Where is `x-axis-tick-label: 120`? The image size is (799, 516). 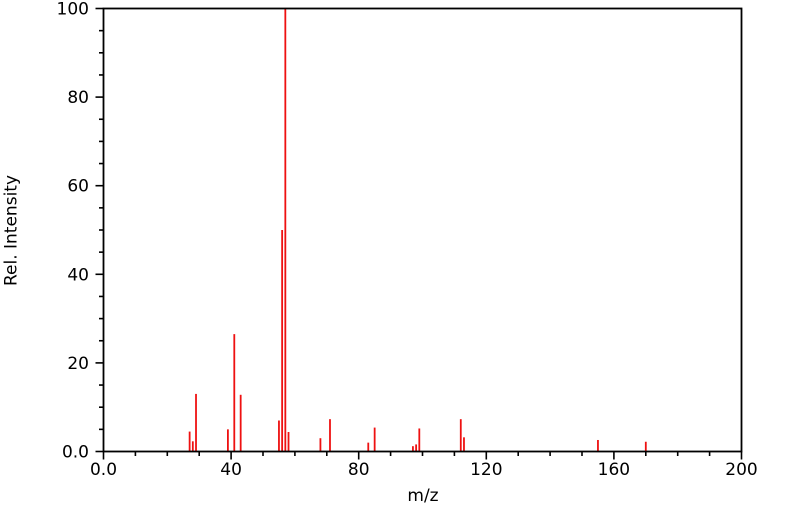 x-axis-tick-label: 120 is located at coordinates (486, 470).